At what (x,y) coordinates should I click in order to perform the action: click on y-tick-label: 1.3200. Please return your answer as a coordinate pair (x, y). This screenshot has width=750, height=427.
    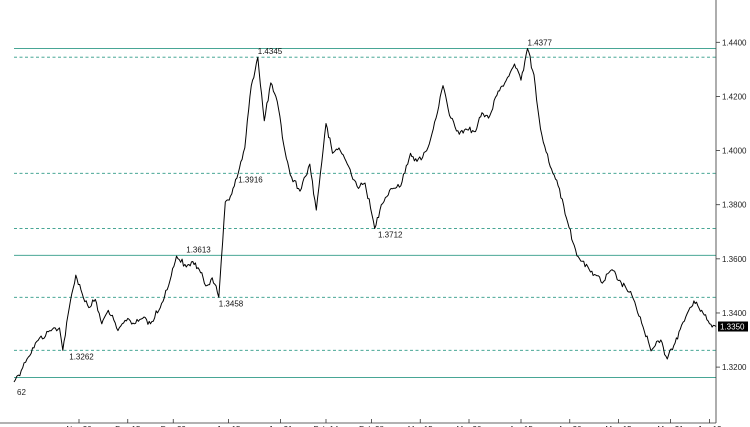
    Looking at the image, I should click on (734, 367).